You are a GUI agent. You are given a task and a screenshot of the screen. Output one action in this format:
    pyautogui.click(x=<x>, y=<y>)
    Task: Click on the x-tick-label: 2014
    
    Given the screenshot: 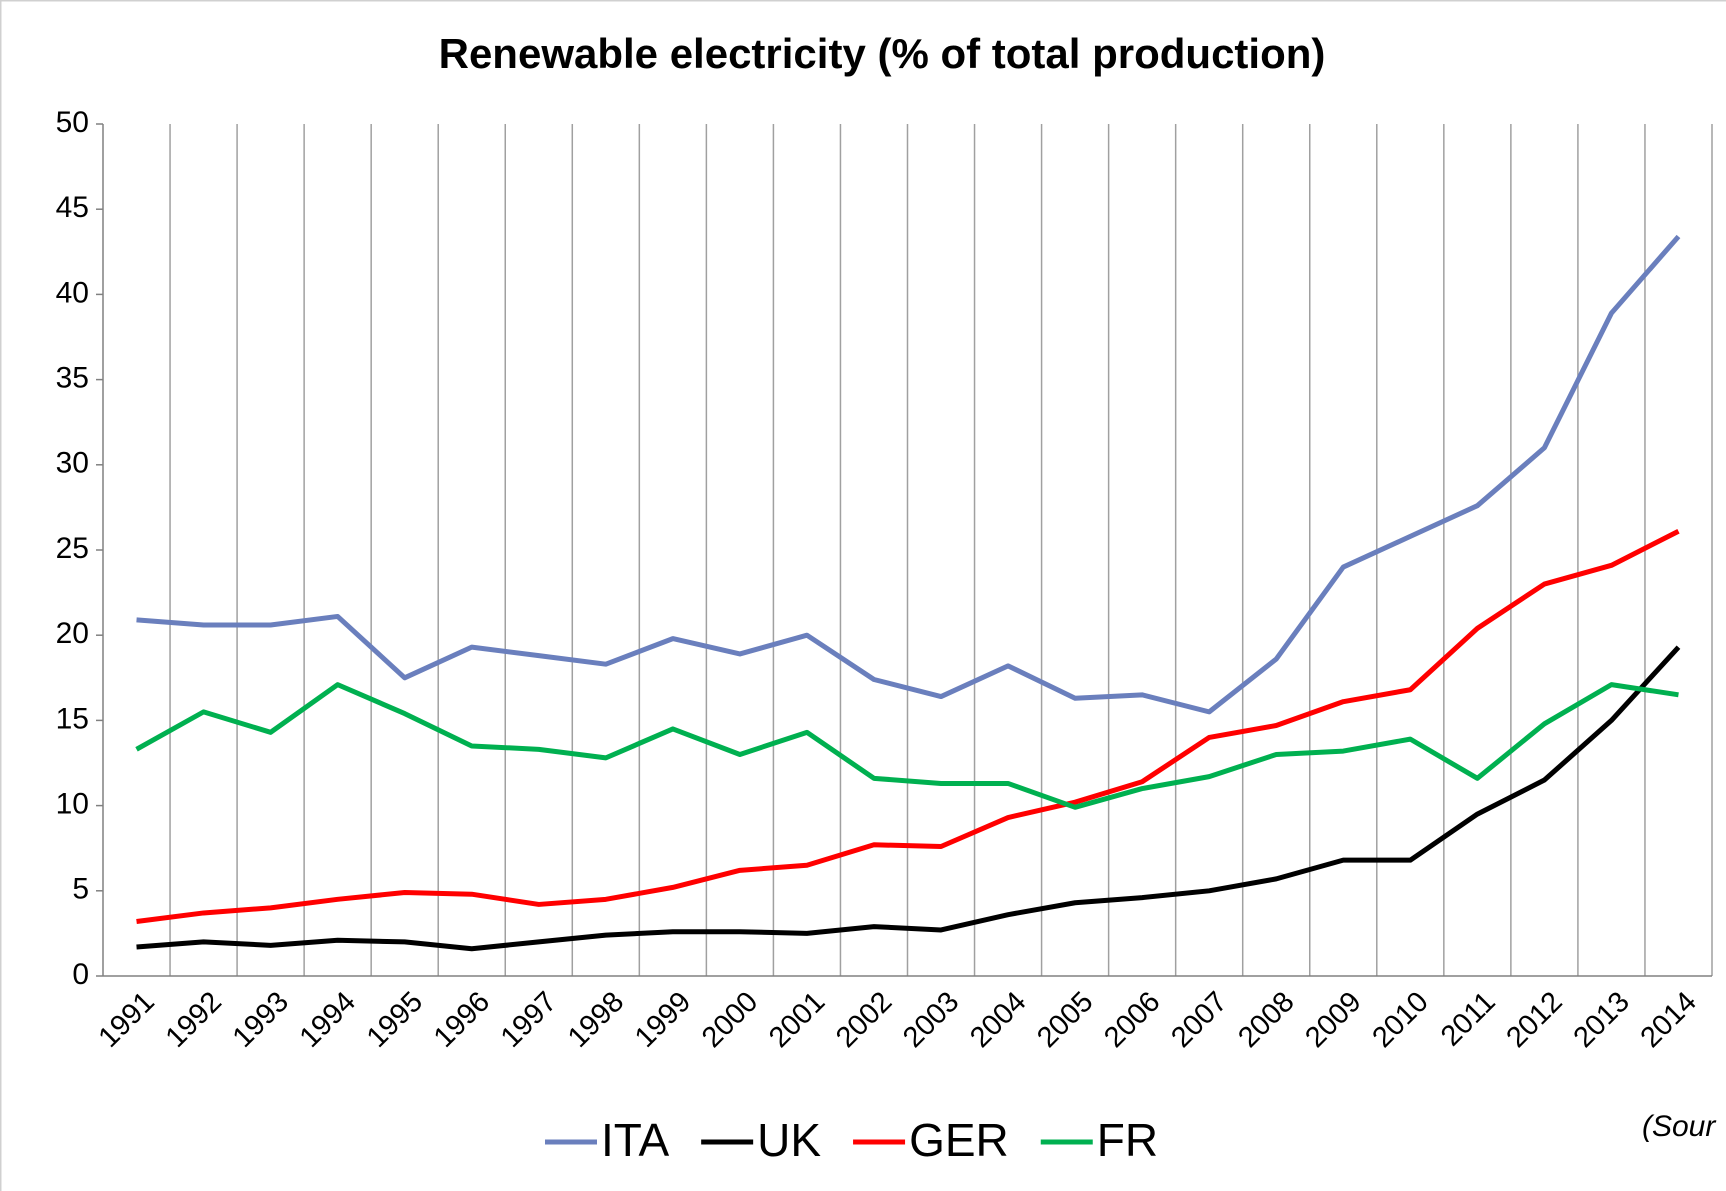 What is the action you would take?
    pyautogui.click(x=1669, y=1020)
    